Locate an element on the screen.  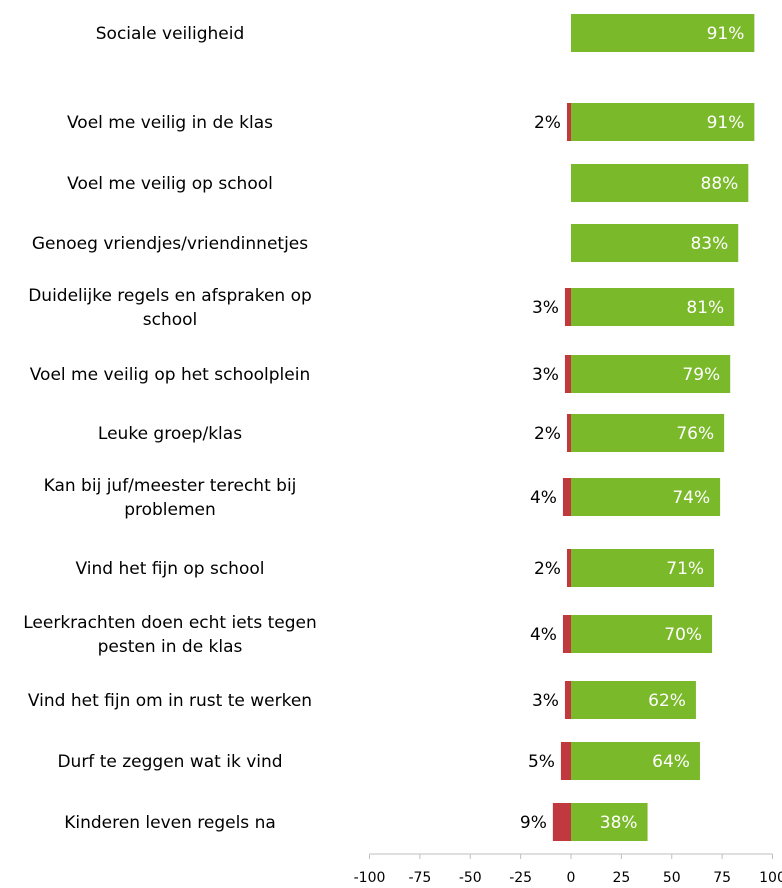
category-label: Voel me veilig op het schoolplein is located at coordinates (170, 375).